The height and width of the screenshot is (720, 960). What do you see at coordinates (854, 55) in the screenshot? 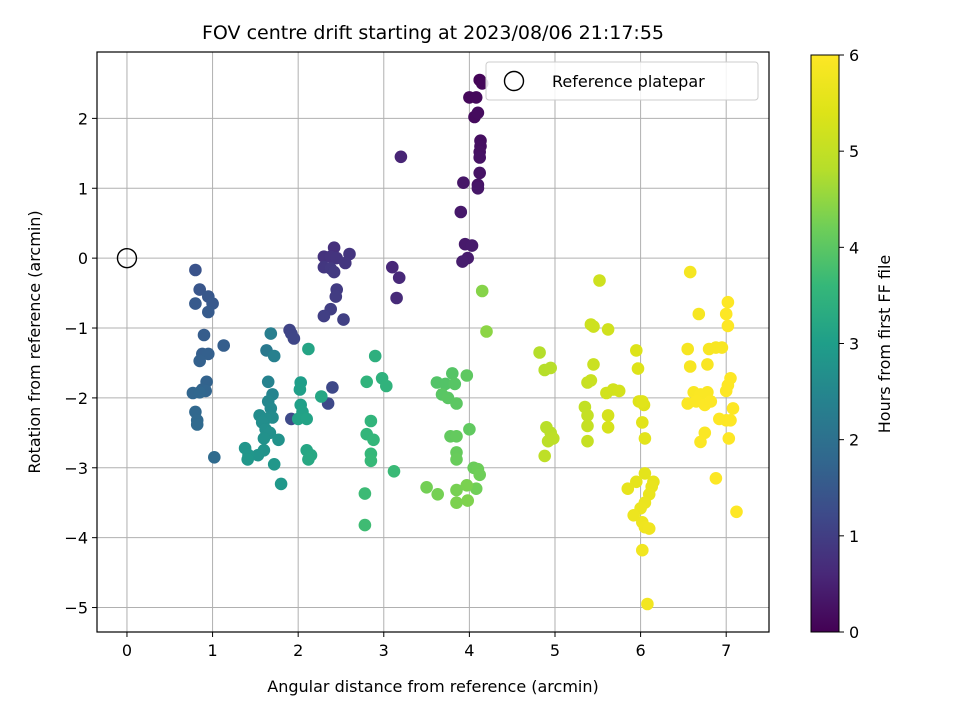
I see `colorbar-tick-label: 6` at bounding box center [854, 55].